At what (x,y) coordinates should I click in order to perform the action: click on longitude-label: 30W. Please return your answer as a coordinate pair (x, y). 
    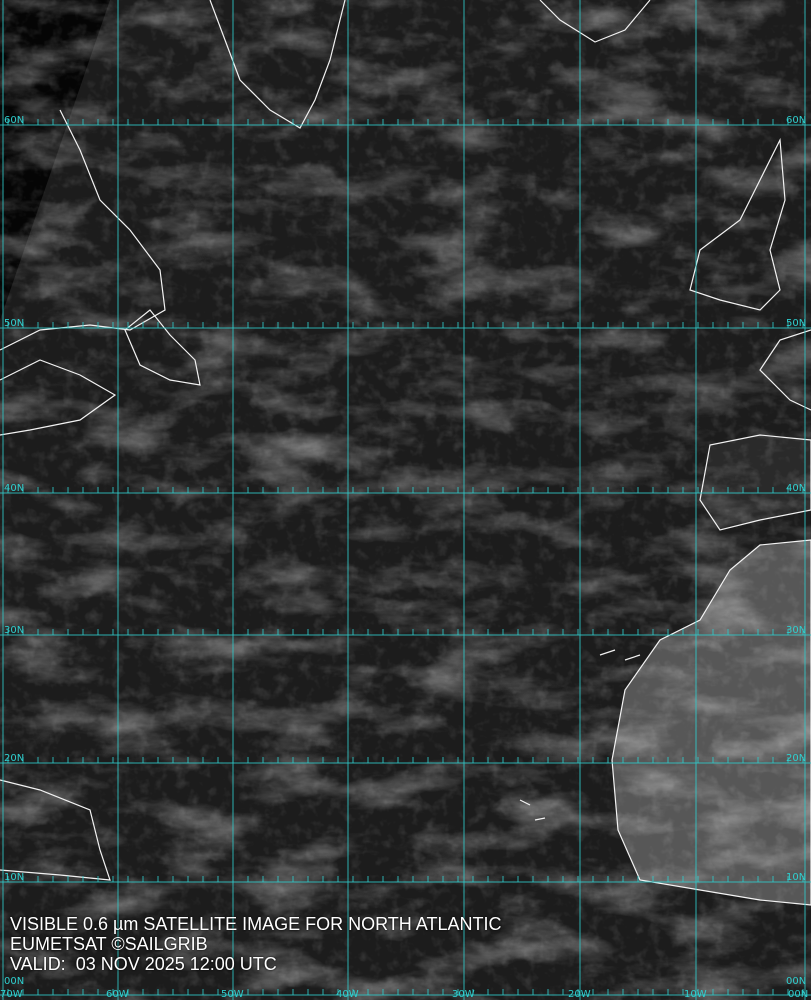
    Looking at the image, I should click on (463, 994).